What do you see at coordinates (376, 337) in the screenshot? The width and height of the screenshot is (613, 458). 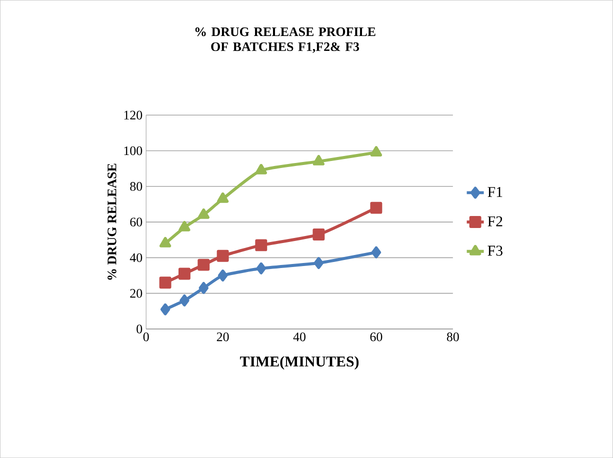 I see `x-tick-label: 60` at bounding box center [376, 337].